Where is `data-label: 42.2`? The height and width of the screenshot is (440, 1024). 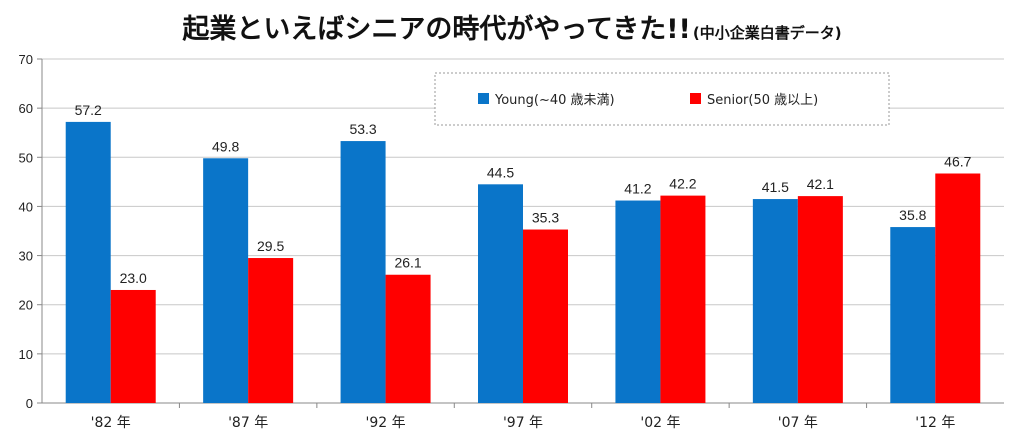
data-label: 42.2 is located at coordinates (682, 184).